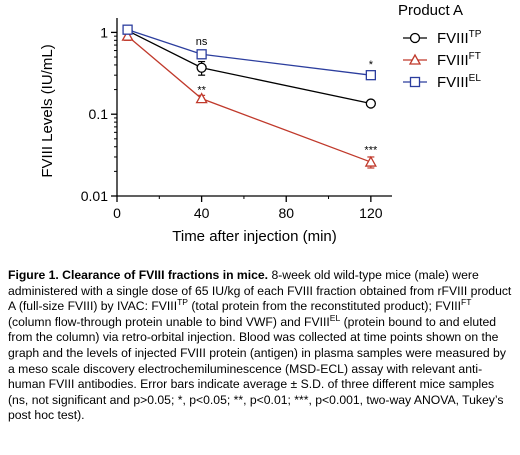  I want to click on legend-marker-ft, so click(415, 59).